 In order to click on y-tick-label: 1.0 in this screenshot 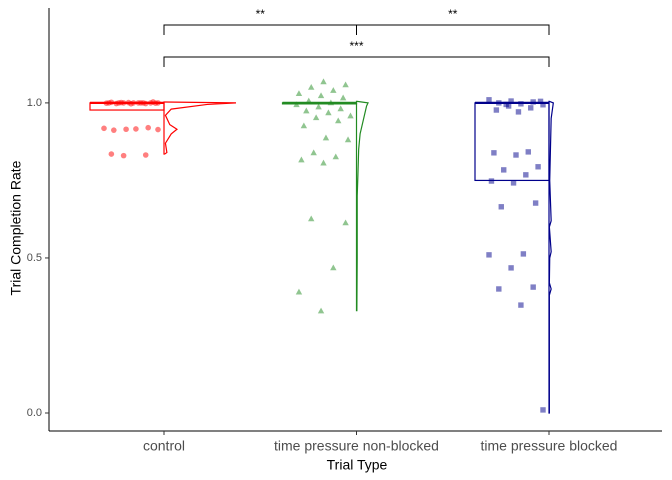, I will do `click(34, 103)`.